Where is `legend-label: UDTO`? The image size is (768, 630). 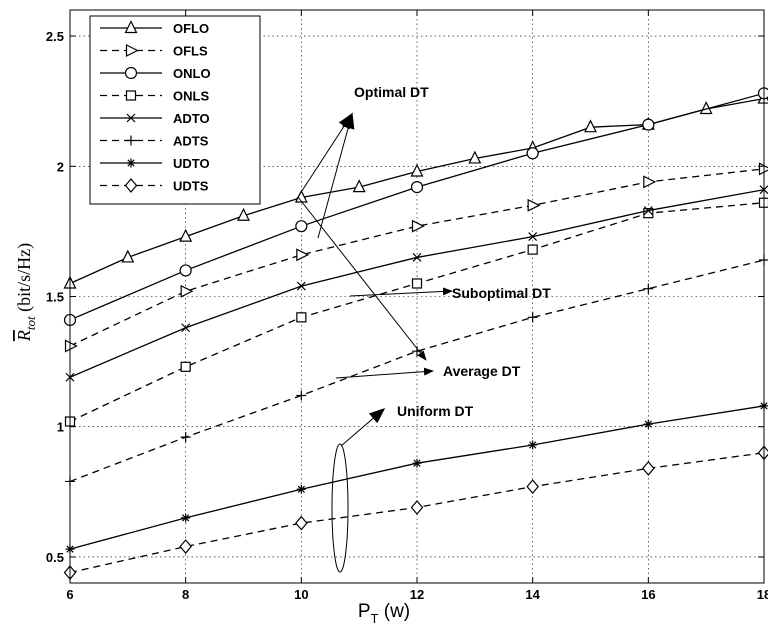 legend-label: UDTO is located at coordinates (191, 163).